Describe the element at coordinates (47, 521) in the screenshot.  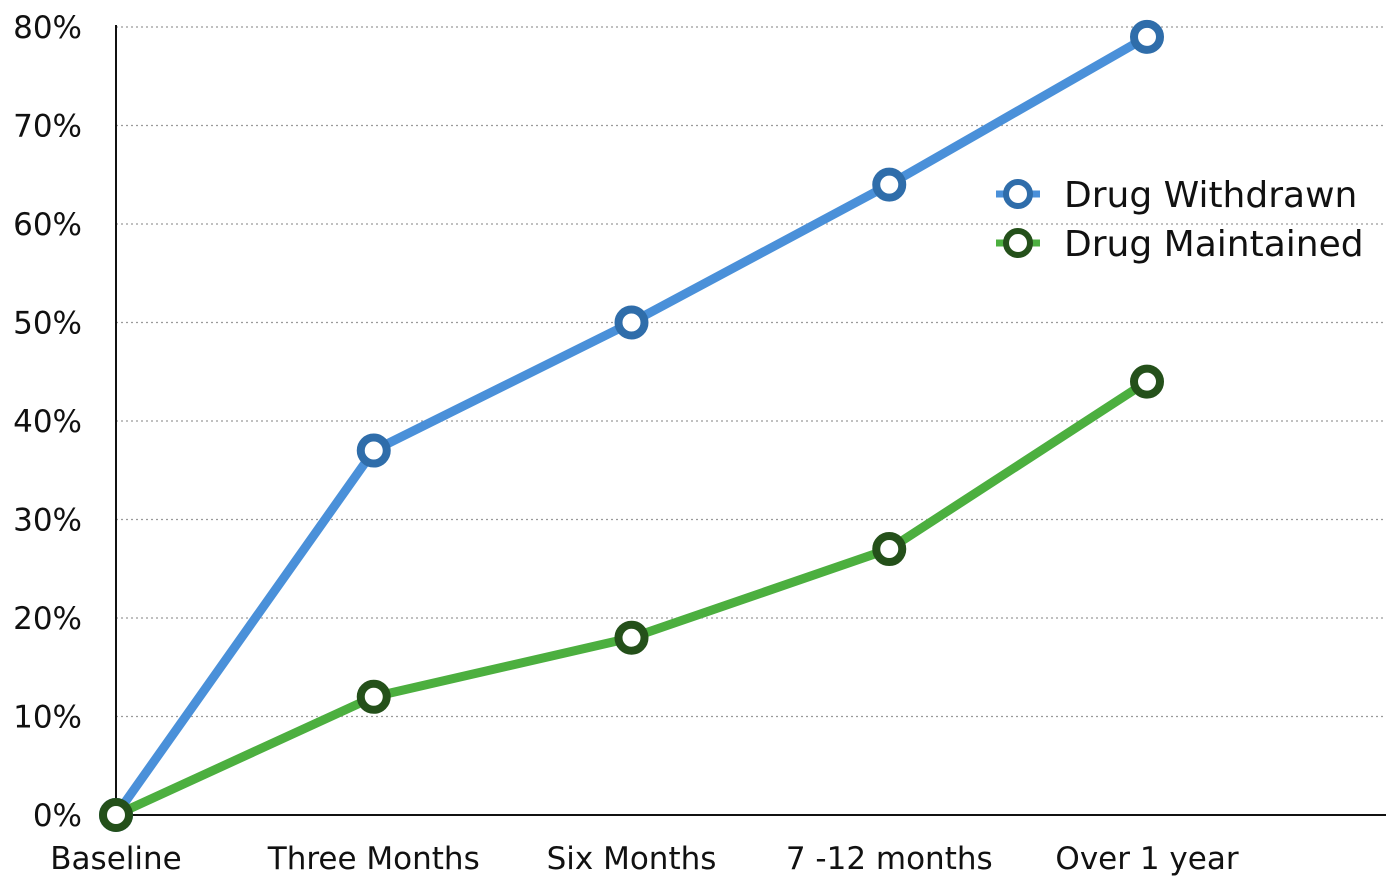
I see `y-tick-label: 30%` at that location.